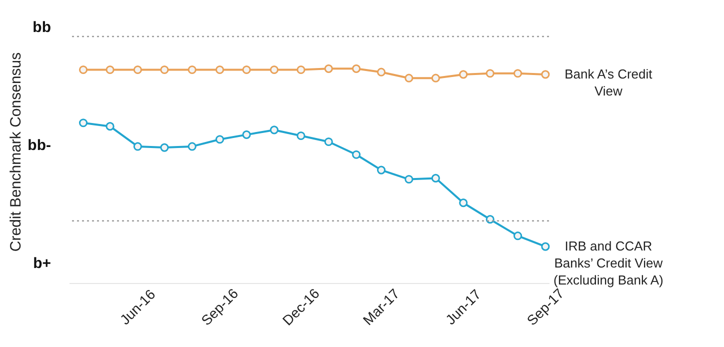 The height and width of the screenshot is (347, 724). Describe the element at coordinates (39, 145) in the screenshot. I see `text: bb-` at that location.